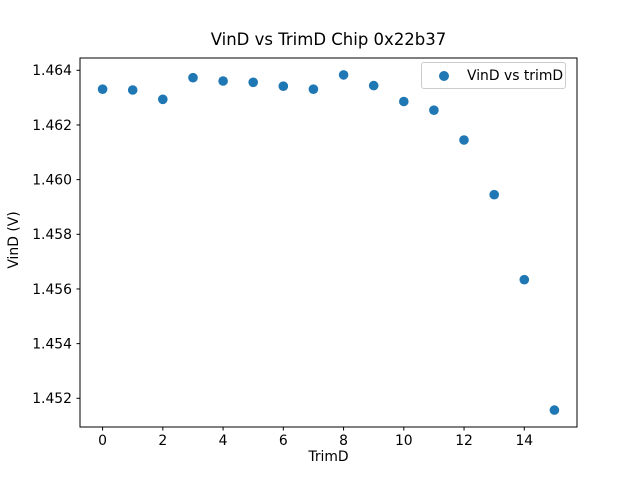 The height and width of the screenshot is (480, 640). What do you see at coordinates (283, 441) in the screenshot?
I see `x-tick-label: 6` at bounding box center [283, 441].